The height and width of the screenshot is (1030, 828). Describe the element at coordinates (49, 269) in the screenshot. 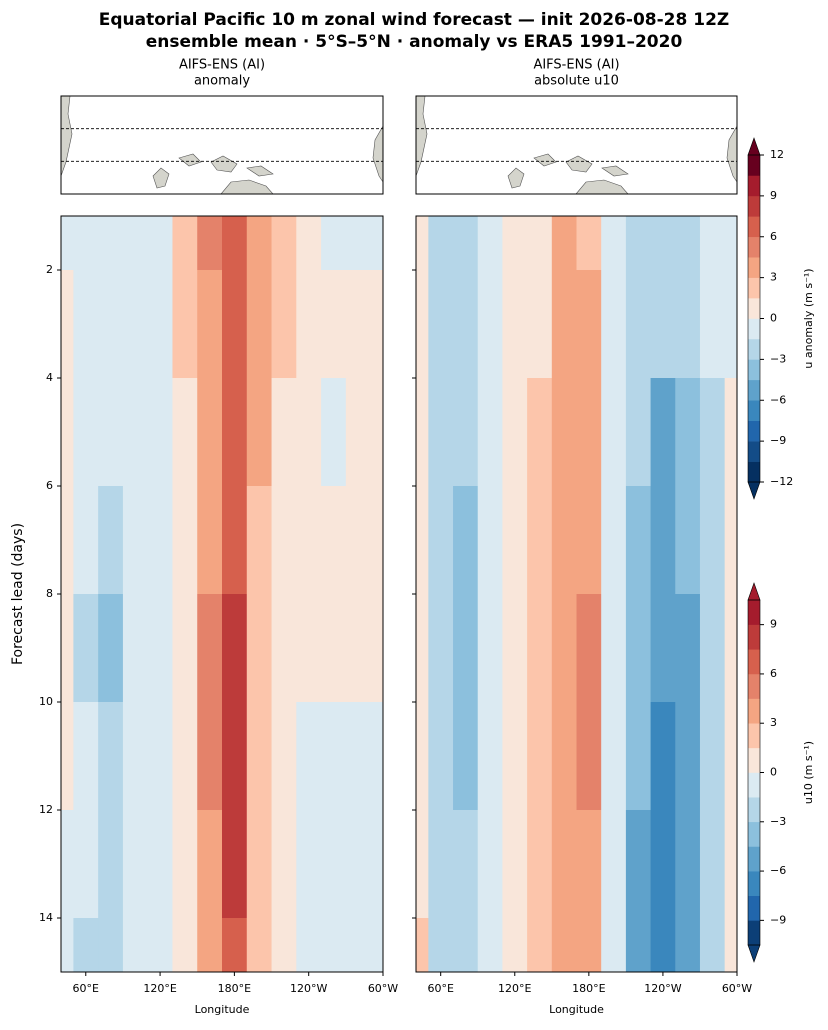

I see `y-tick-label: 2` at that location.